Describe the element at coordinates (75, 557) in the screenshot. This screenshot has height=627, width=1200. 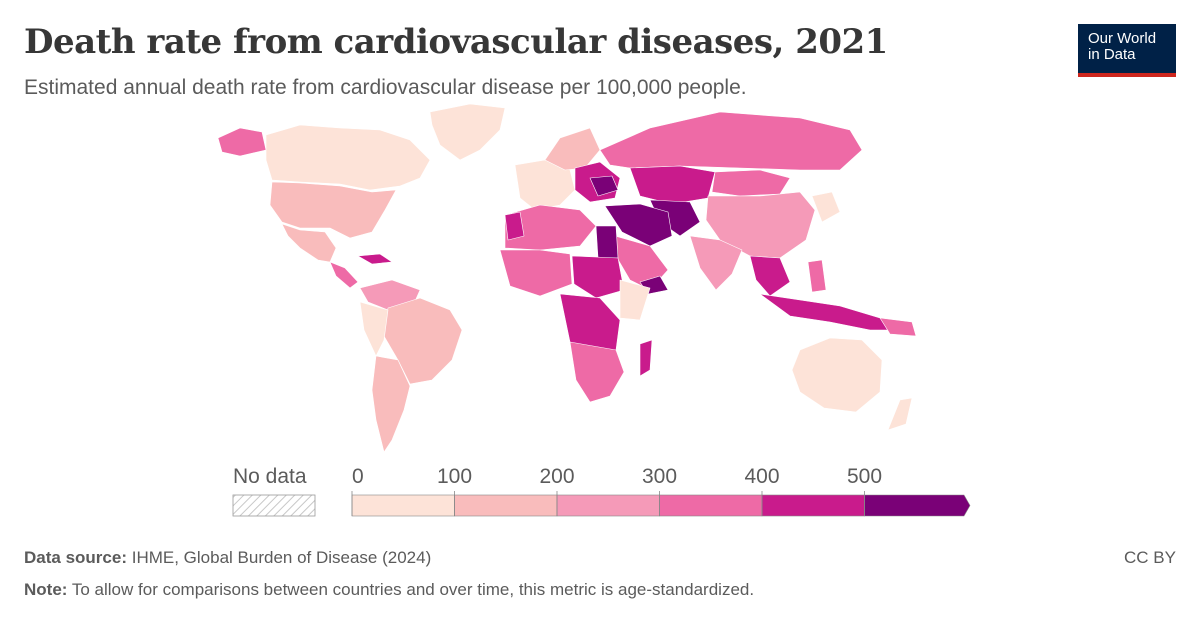
I see `source-label: Data source:` at that location.